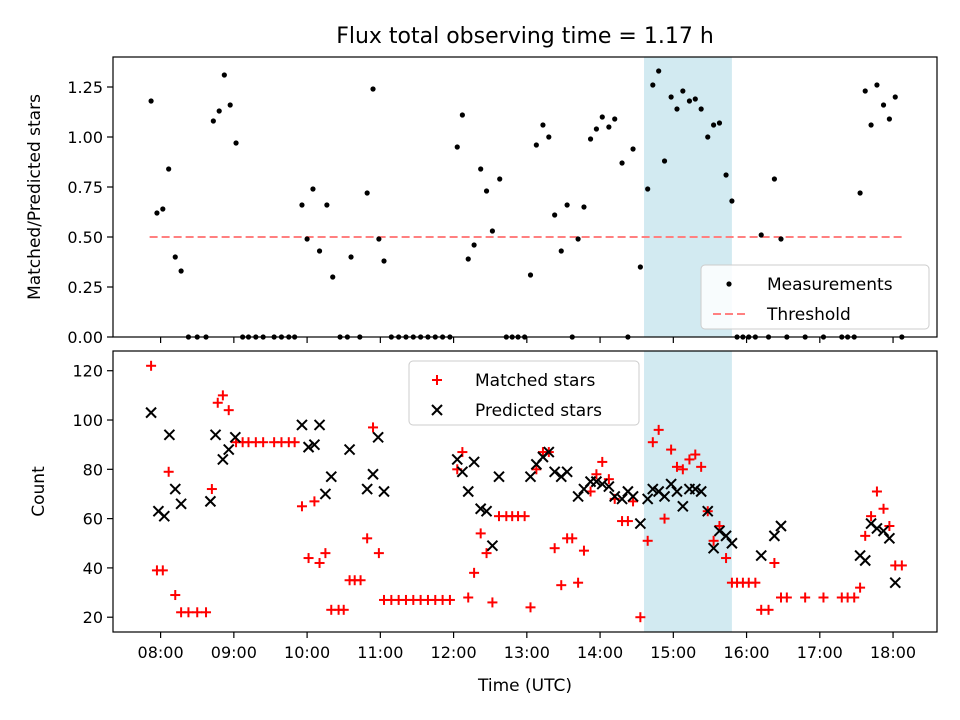  I want to click on legend-label: Measurements, so click(830, 285).